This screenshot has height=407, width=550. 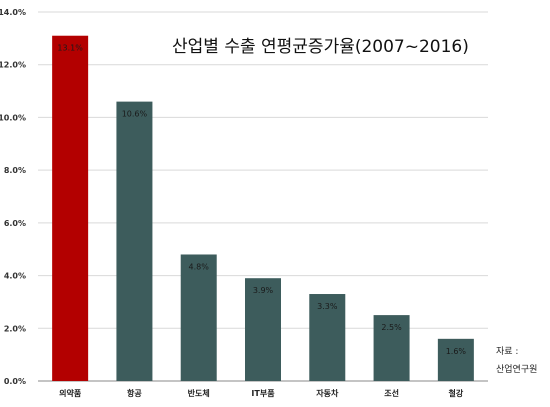 What do you see at coordinates (15, 328) in the screenshot?
I see `y-tick-label: 2.0%` at bounding box center [15, 328].